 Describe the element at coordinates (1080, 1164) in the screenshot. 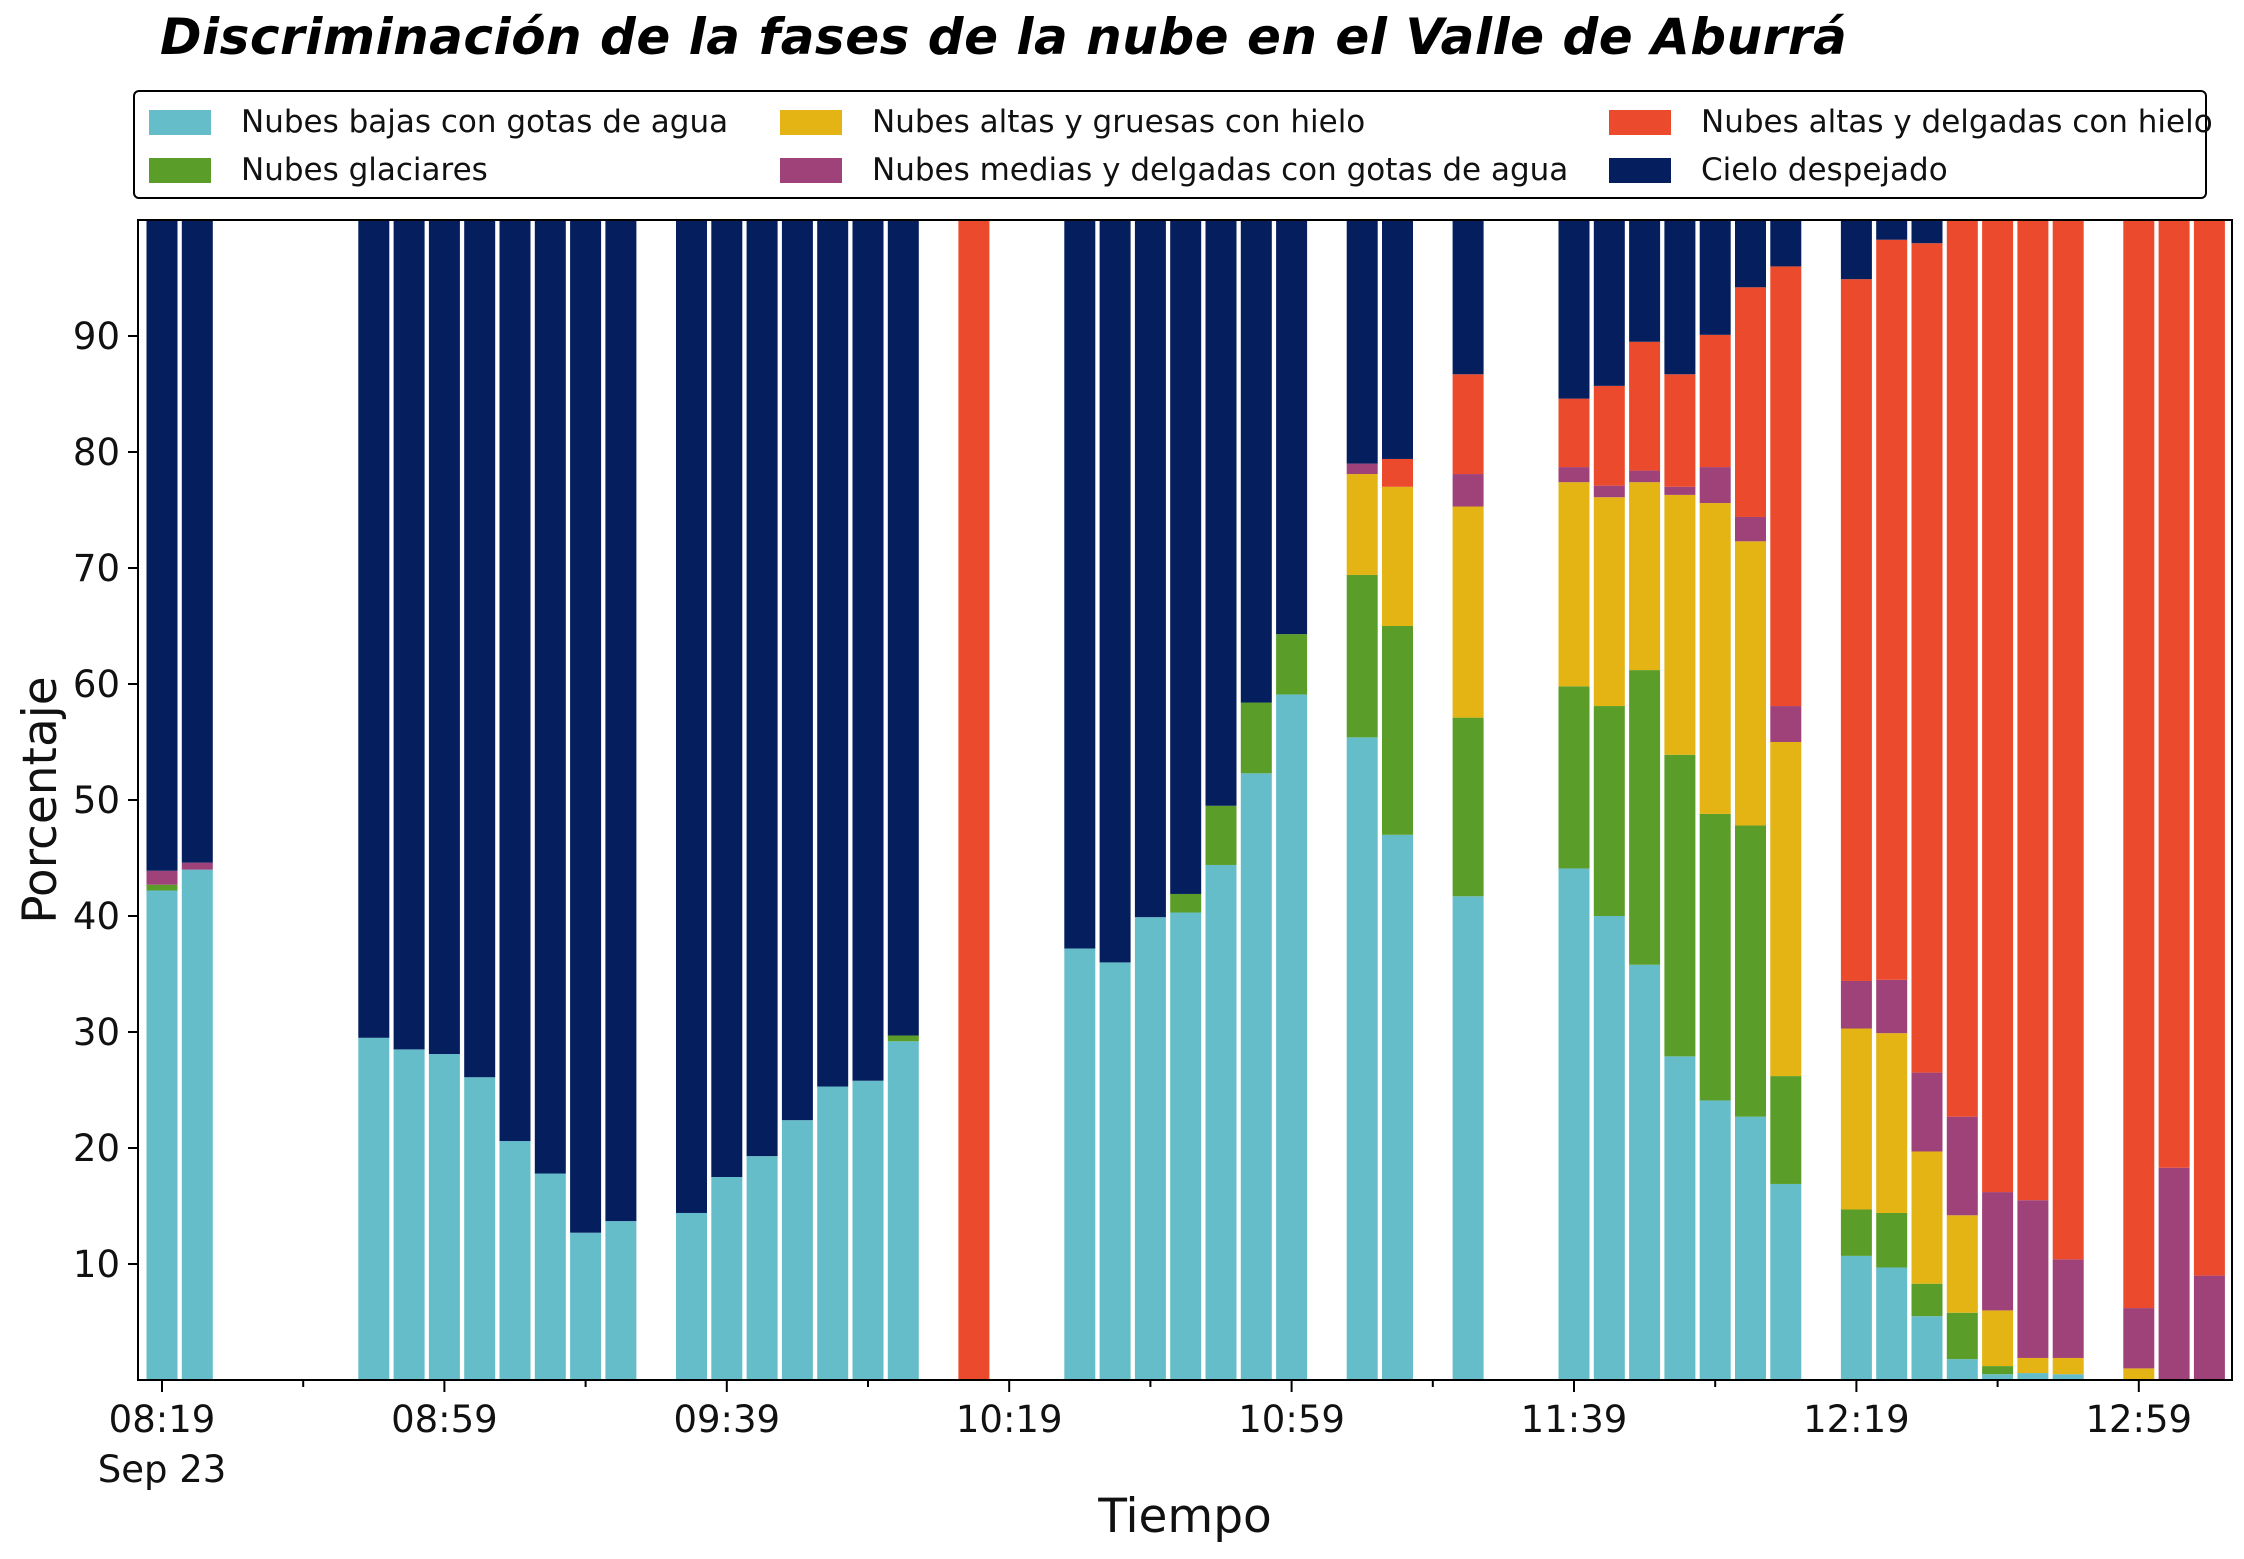

I see `bar-segment-1029-s0` at that location.